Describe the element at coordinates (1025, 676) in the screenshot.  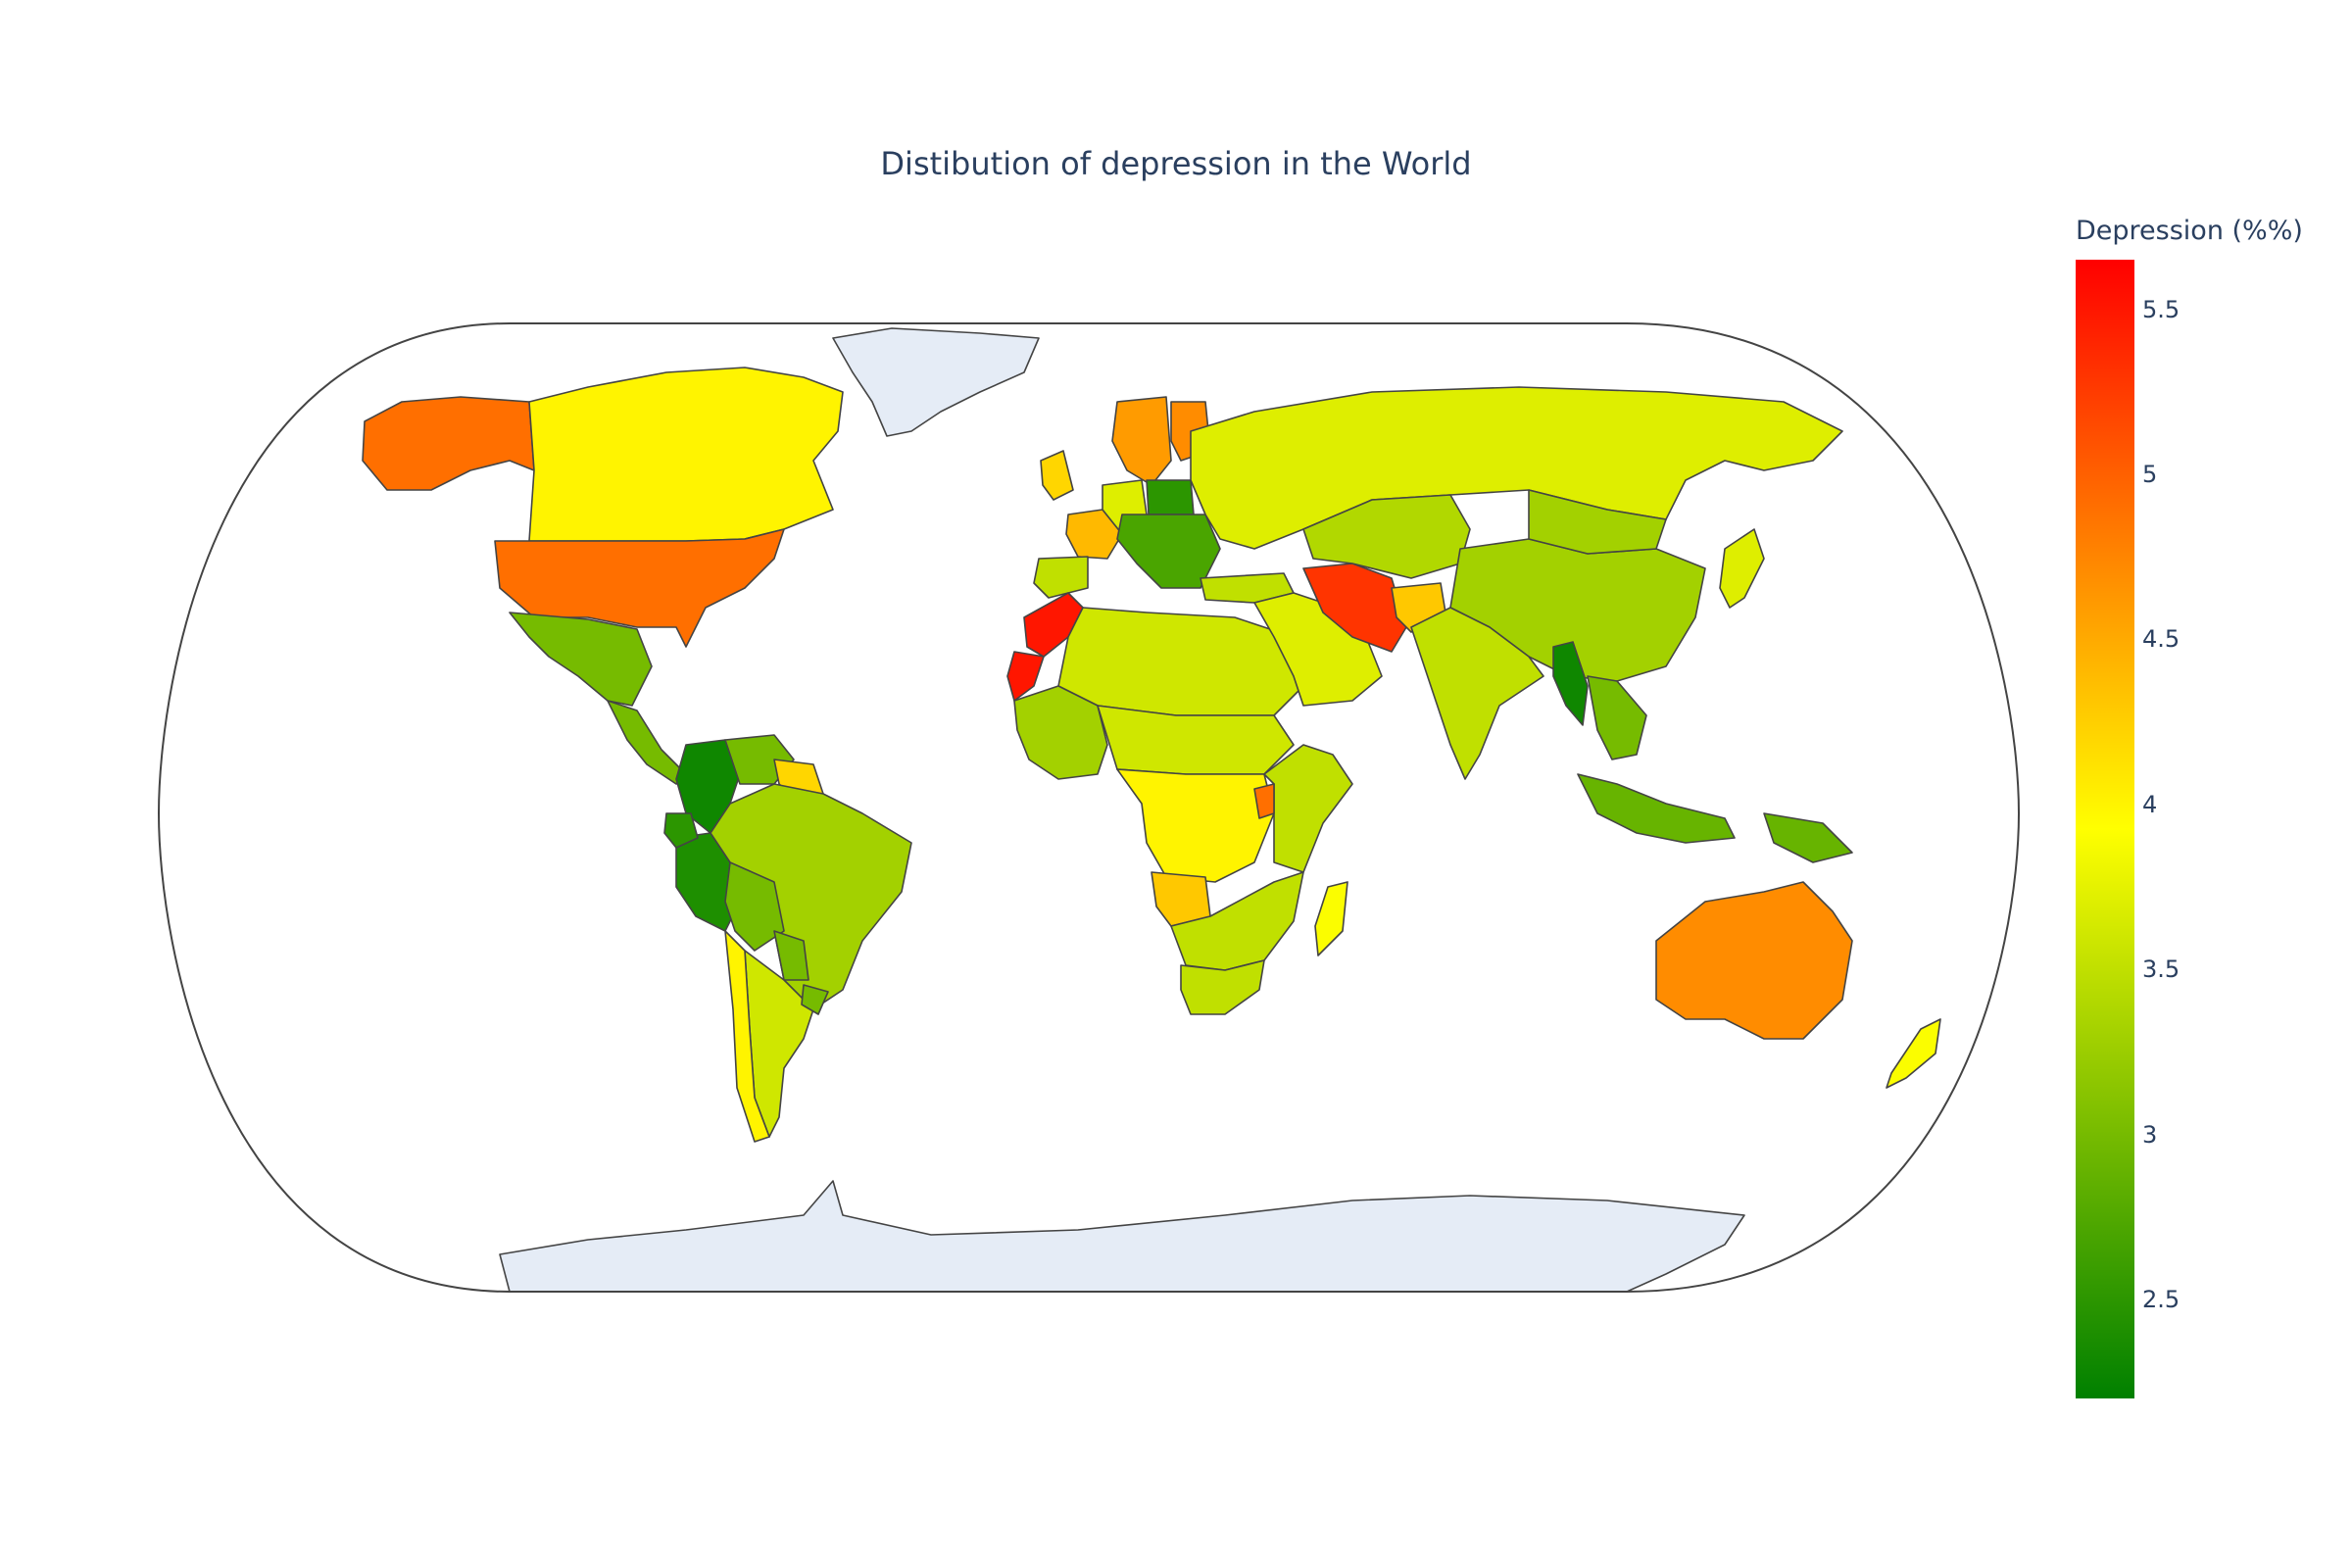
I see `region-western-sahara` at that location.